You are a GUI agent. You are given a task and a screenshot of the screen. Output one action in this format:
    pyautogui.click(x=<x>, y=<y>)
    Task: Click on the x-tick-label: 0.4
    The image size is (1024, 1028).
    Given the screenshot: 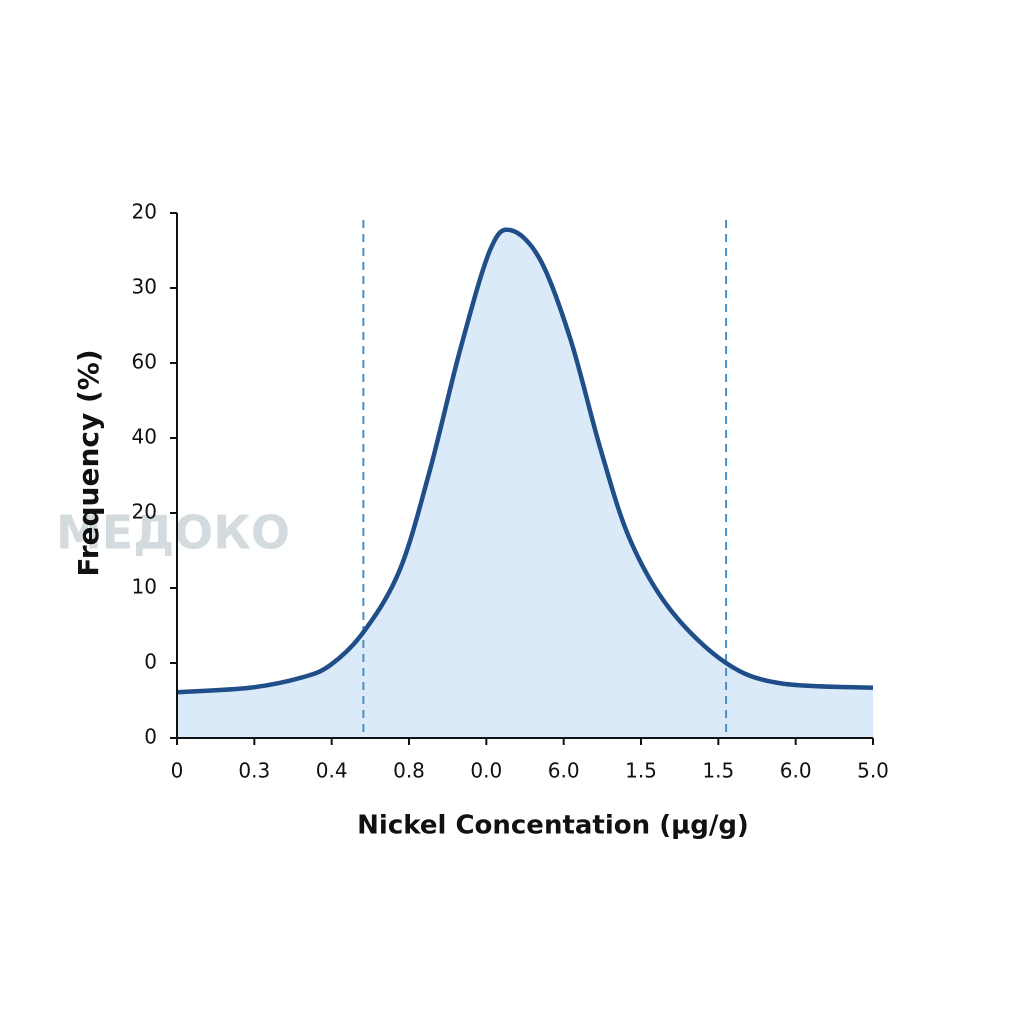 What is the action you would take?
    pyautogui.click(x=332, y=771)
    